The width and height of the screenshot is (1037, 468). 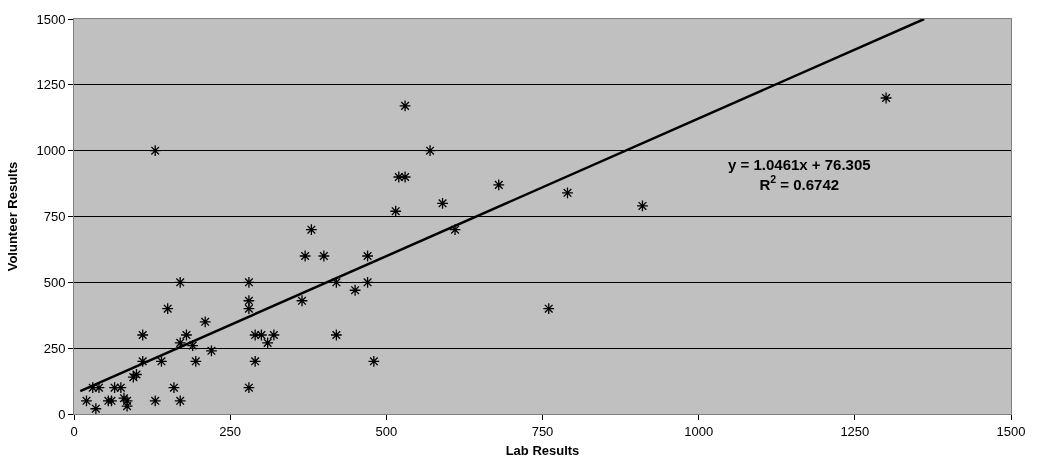 What do you see at coordinates (74, 431) in the screenshot?
I see `x-tick-label: 0` at bounding box center [74, 431].